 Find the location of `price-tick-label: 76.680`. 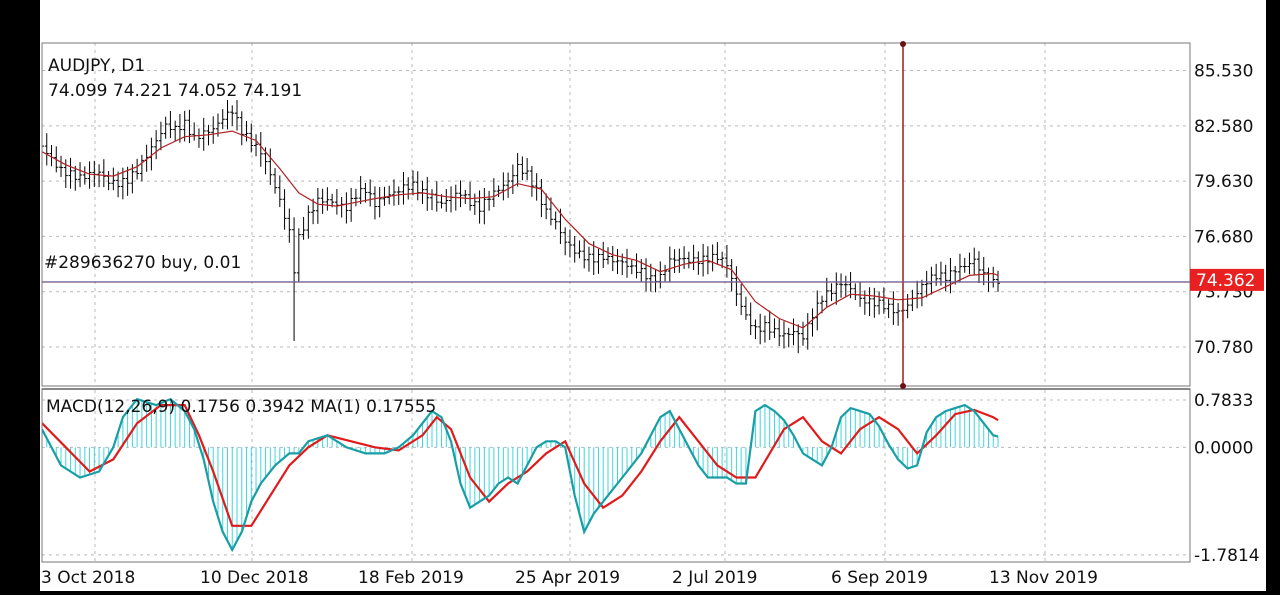

price-tick-label: 76.680 is located at coordinates (1223, 237).